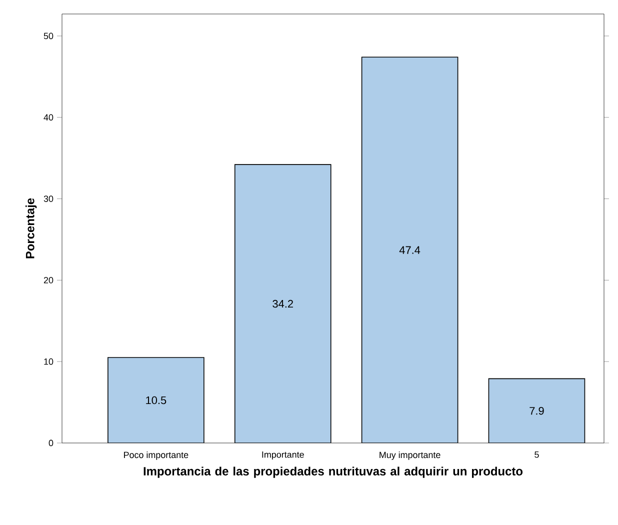 This screenshot has width=618, height=525. I want to click on data-label: 47.4, so click(409, 250).